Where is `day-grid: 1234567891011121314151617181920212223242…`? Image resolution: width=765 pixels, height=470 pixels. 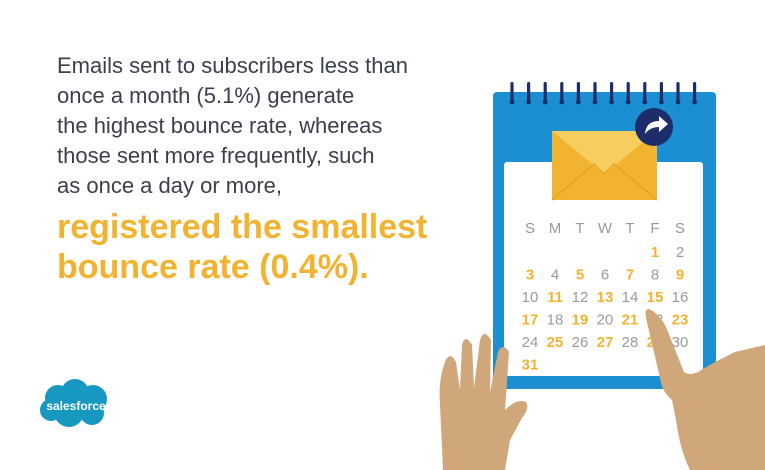
day-grid: 1234567891011121314151617181920212223242… is located at coordinates (605, 309).